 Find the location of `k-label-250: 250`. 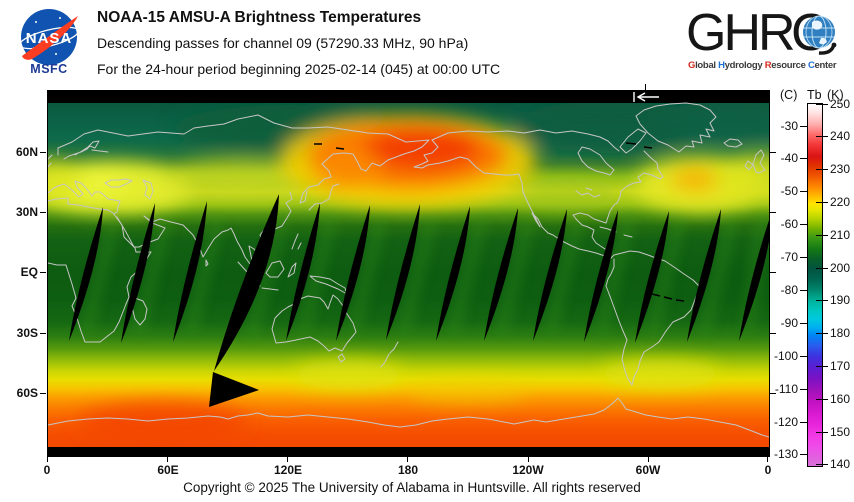

k-label-250: 250 is located at coordinates (840, 104).